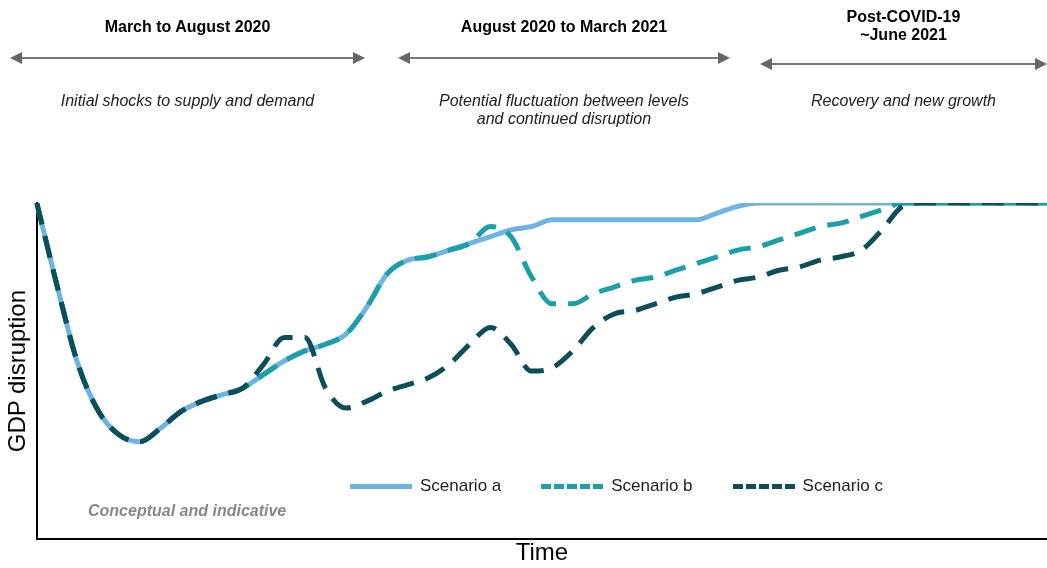 This screenshot has height=568, width=1047. Describe the element at coordinates (903, 26) in the screenshot. I see `text: Post-COVID-19 ~June 2021` at that location.